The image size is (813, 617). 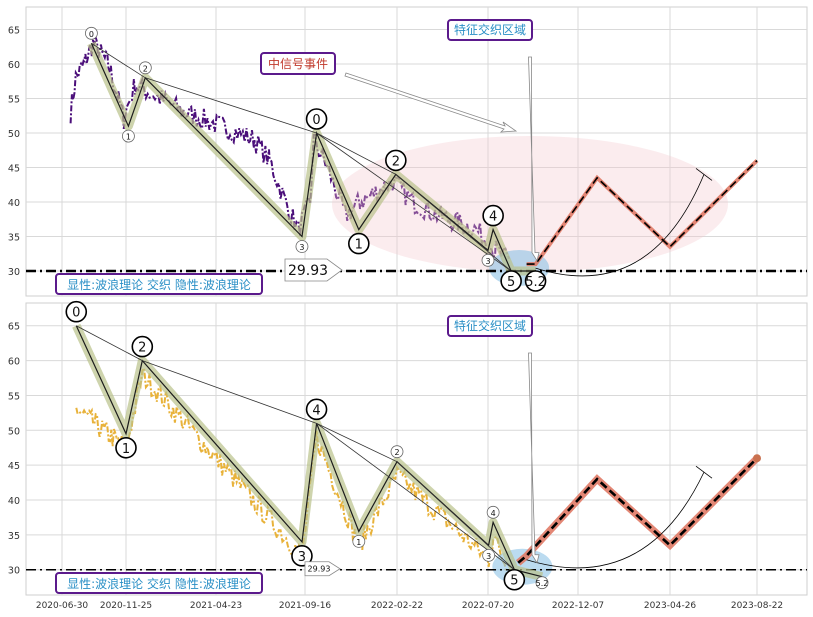 What do you see at coordinates (126, 606) in the screenshot?
I see `x-tick-label: 2020-11-25` at bounding box center [126, 606].